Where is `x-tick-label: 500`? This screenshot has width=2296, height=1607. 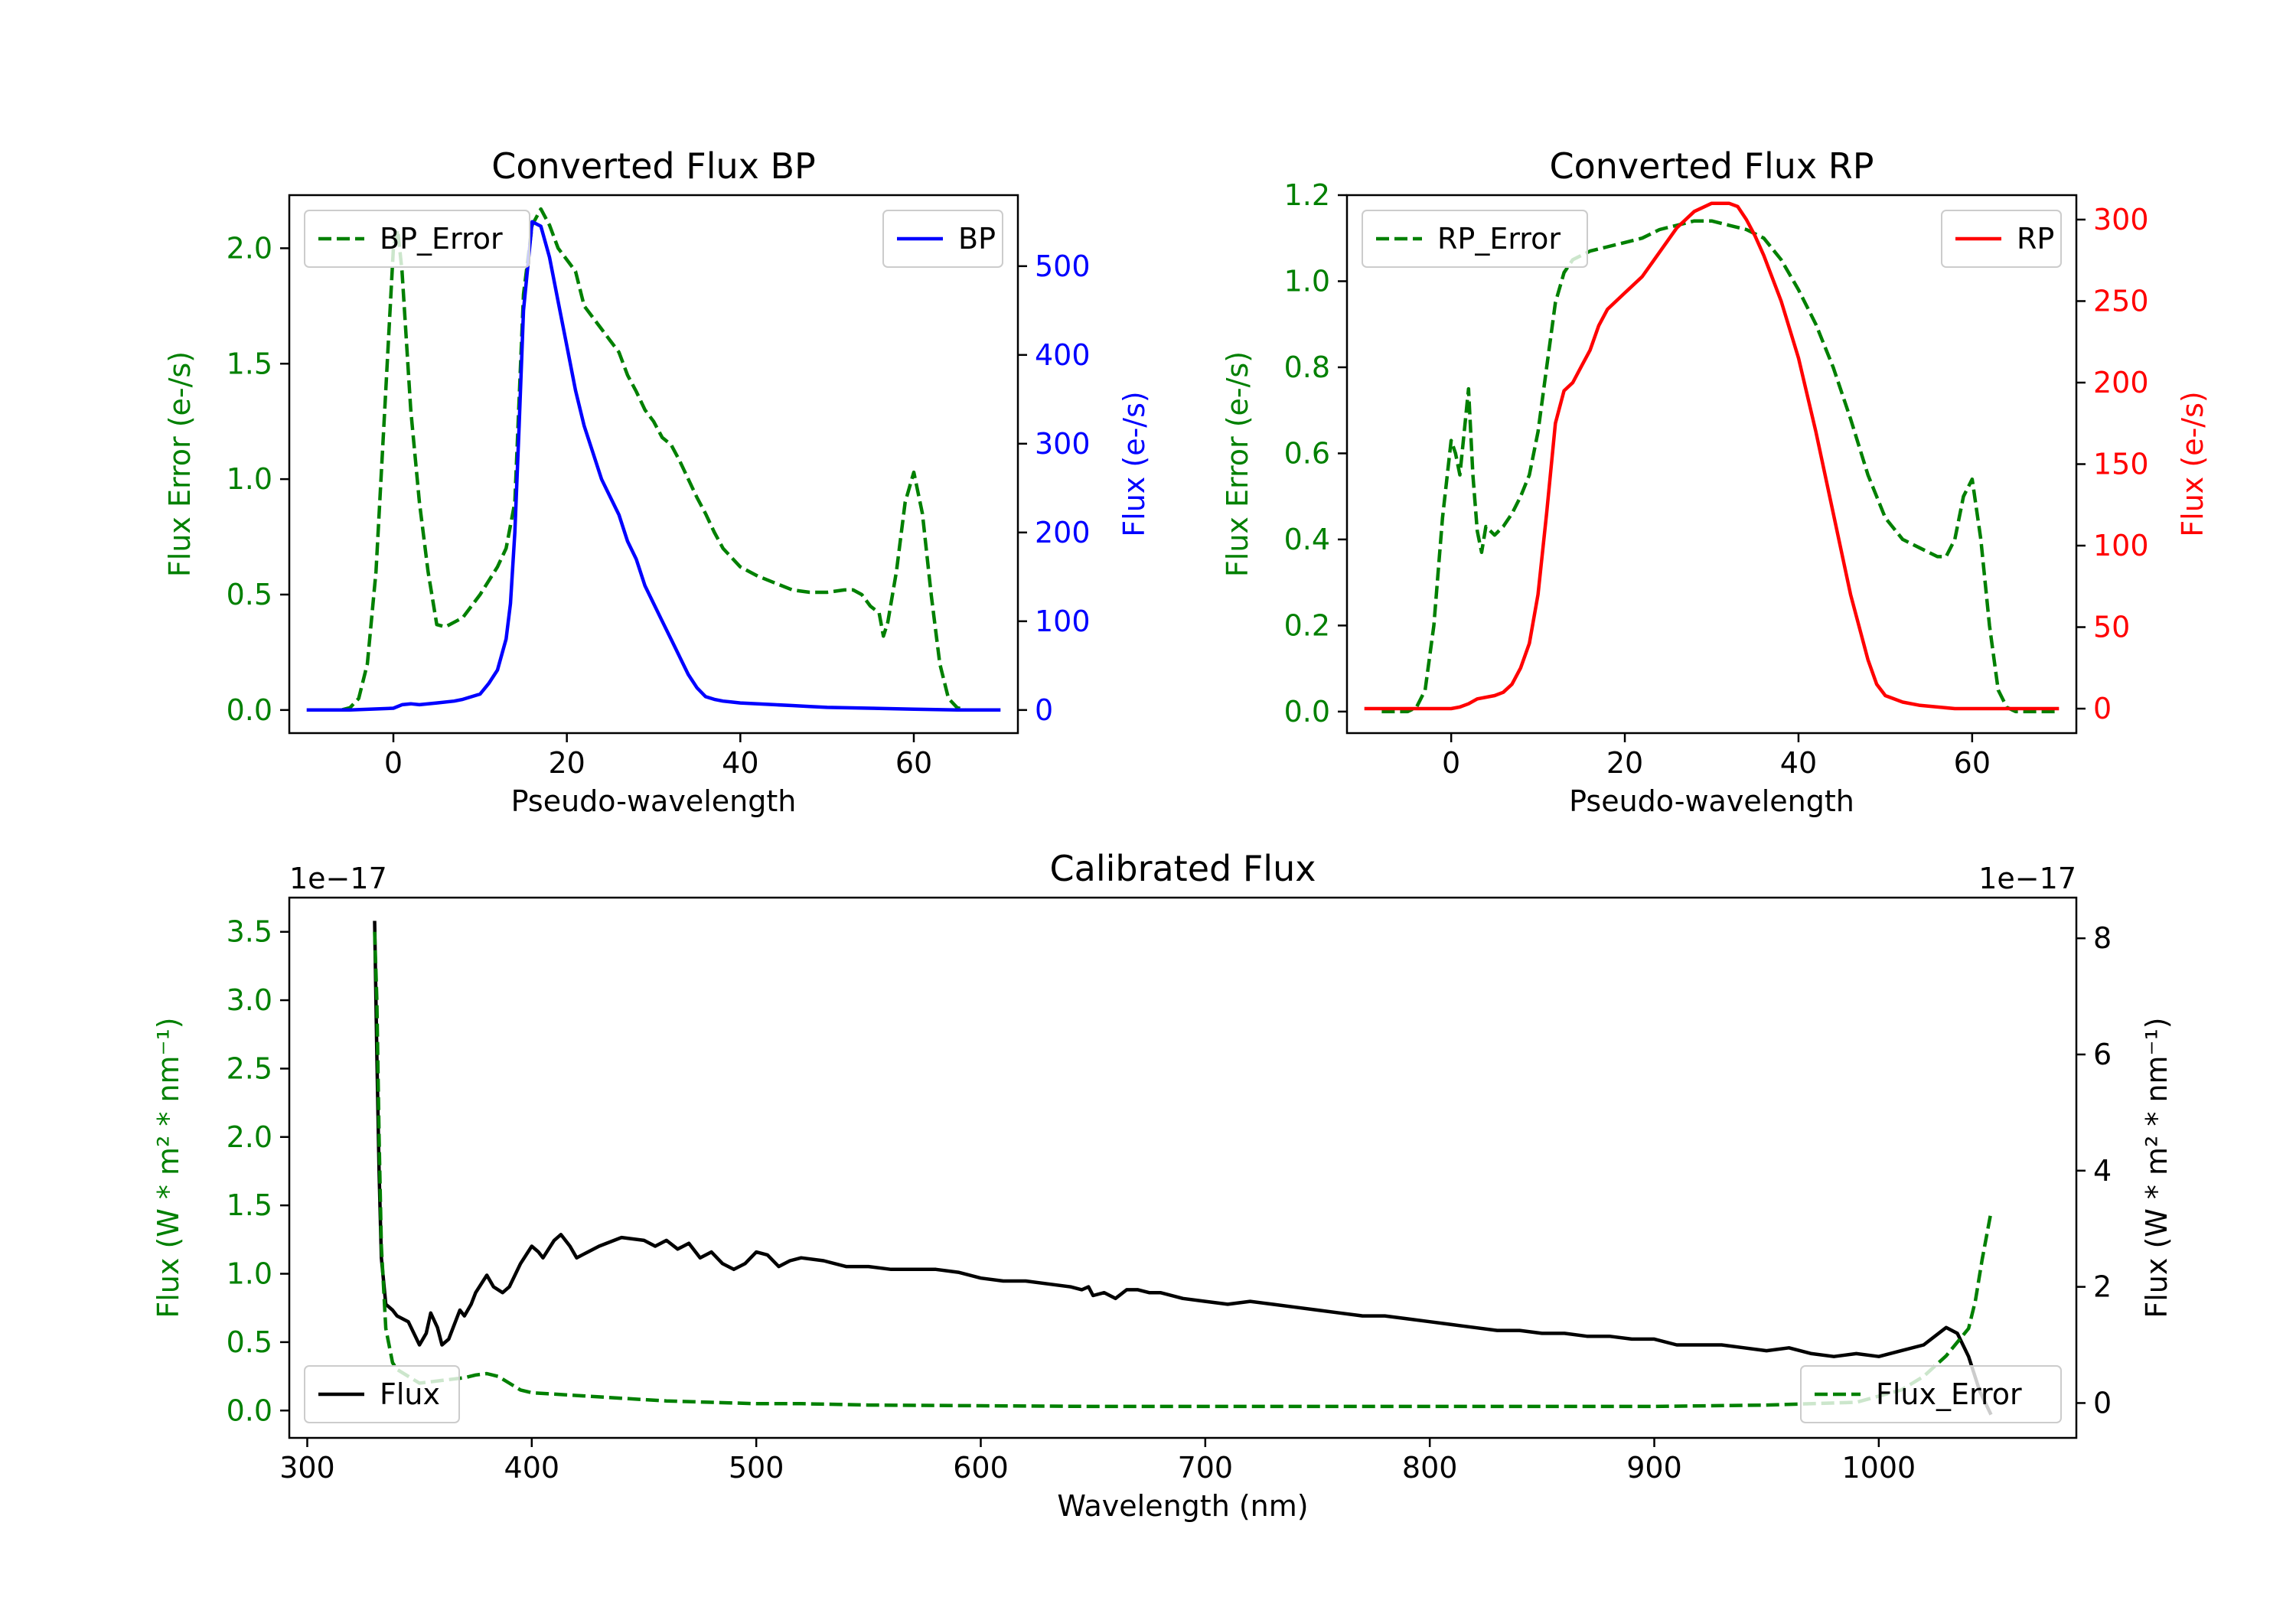 x-tick-label: 500 is located at coordinates (756, 1468).